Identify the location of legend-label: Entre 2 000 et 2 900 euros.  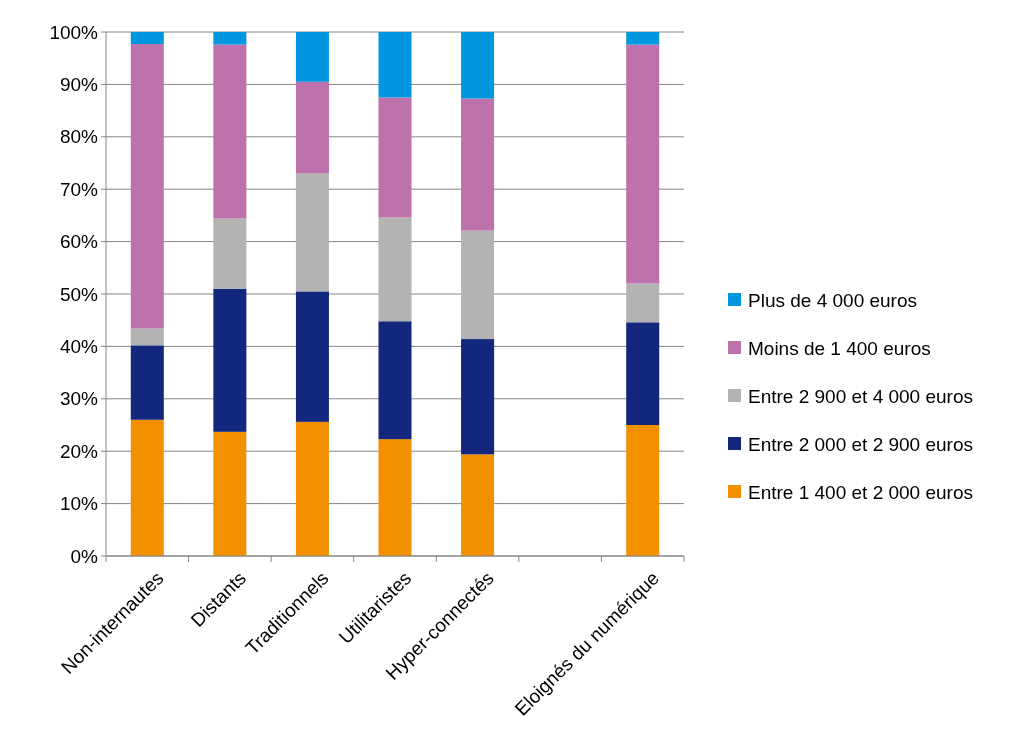
(860, 444).